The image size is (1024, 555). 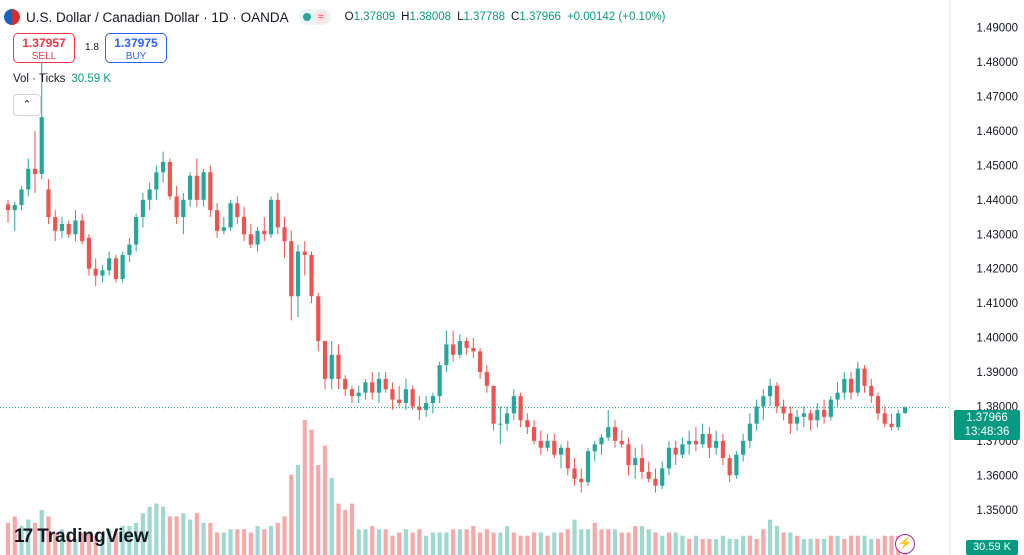 What do you see at coordinates (540, 17) in the screenshot?
I see `close-value: 1.37966` at bounding box center [540, 17].